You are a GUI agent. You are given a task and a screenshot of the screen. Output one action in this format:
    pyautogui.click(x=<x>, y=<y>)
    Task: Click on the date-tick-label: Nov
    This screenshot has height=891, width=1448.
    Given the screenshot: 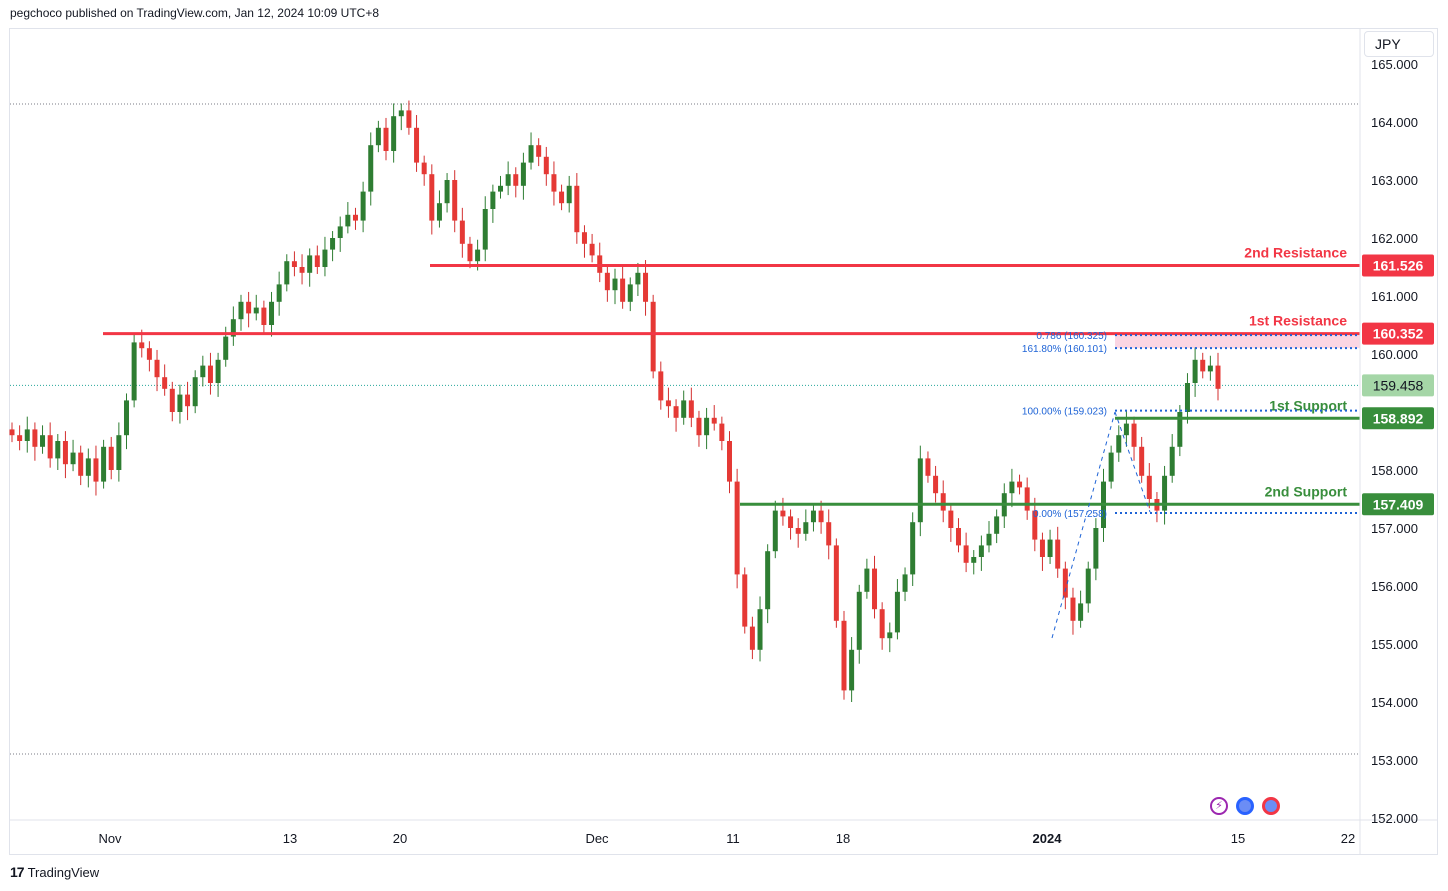 What is the action you would take?
    pyautogui.click(x=110, y=838)
    